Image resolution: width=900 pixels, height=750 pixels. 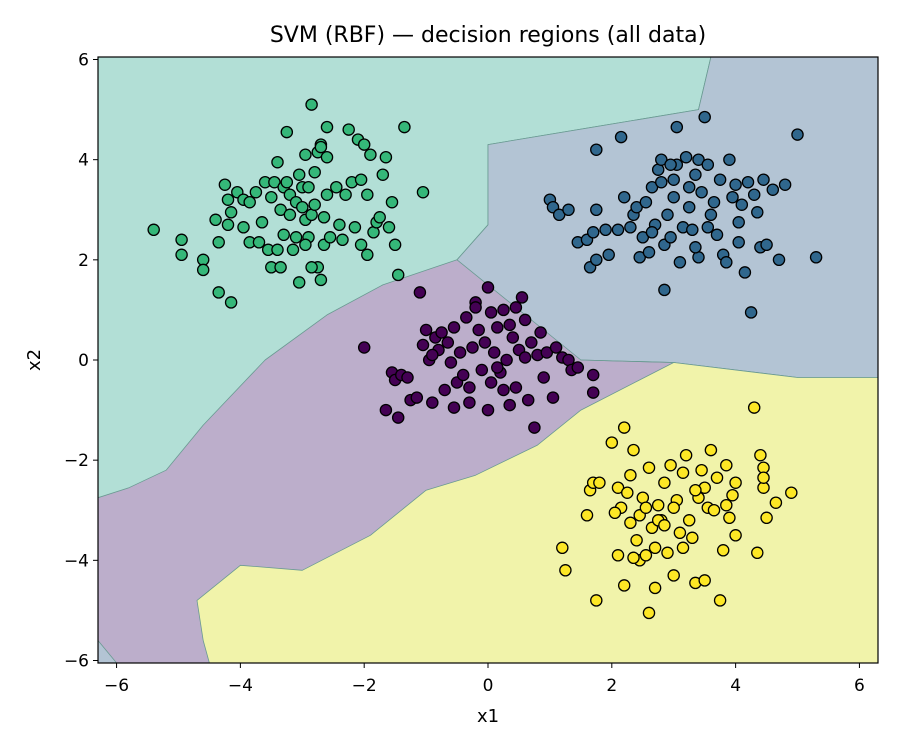 What do you see at coordinates (76, 661) in the screenshot?
I see `y-tick-label: −6` at bounding box center [76, 661].